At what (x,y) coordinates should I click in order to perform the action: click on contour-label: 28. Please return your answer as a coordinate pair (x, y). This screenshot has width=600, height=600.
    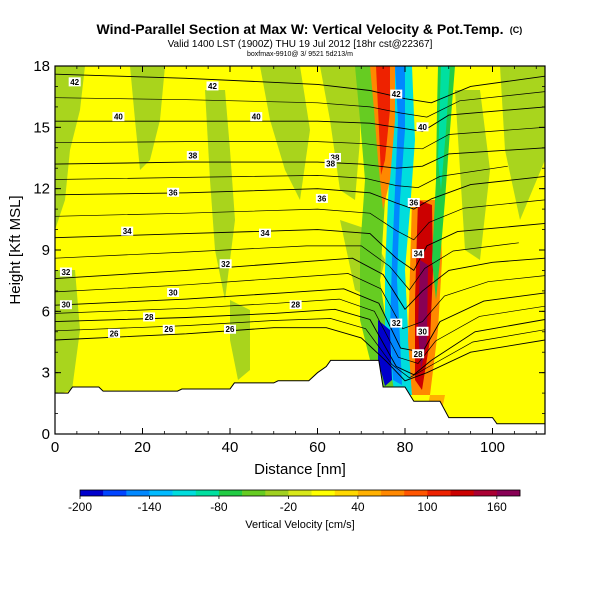
    Looking at the image, I should click on (149, 317).